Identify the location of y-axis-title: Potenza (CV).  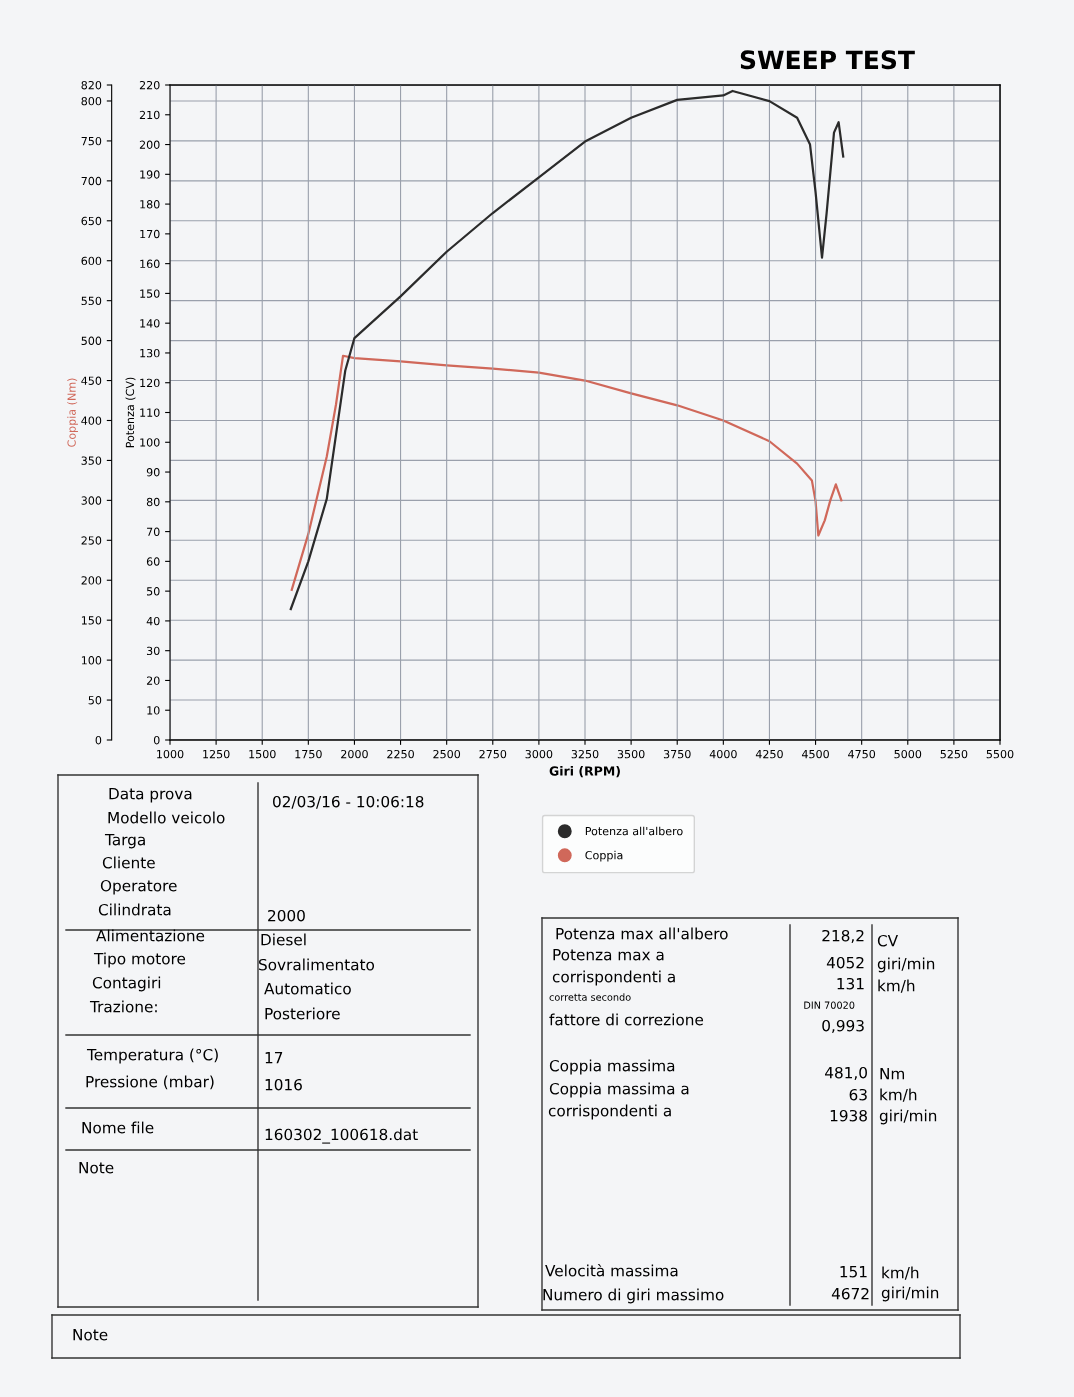
(130, 412).